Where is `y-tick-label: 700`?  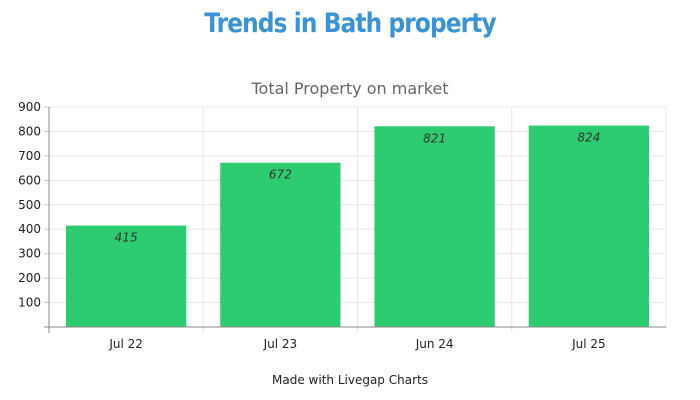 y-tick-label: 700 is located at coordinates (29, 156).